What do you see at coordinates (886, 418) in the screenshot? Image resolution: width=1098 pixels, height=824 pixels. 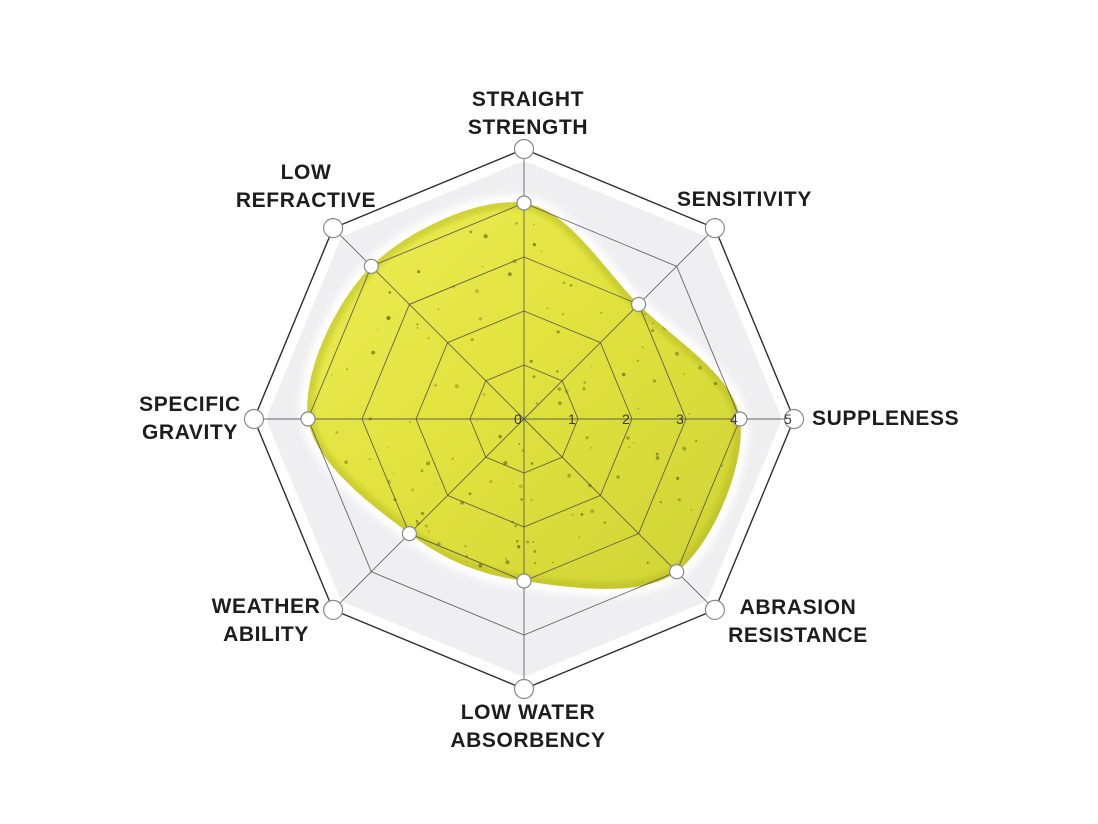 I see `axis-label-suppleness: SUPPLENESS` at bounding box center [886, 418].